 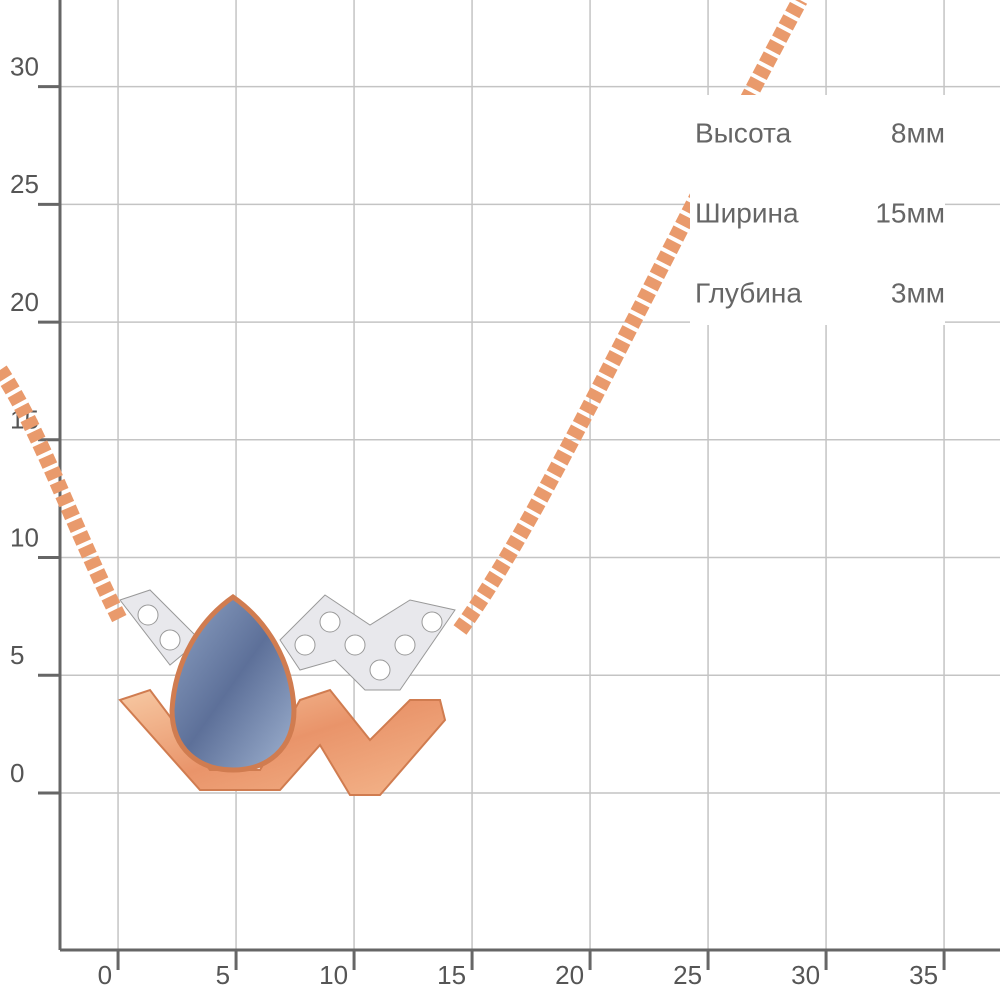 I want to click on spec-list: Высота 8мм Ширина 15мм Глубина 3мм, so click(x=820, y=212).